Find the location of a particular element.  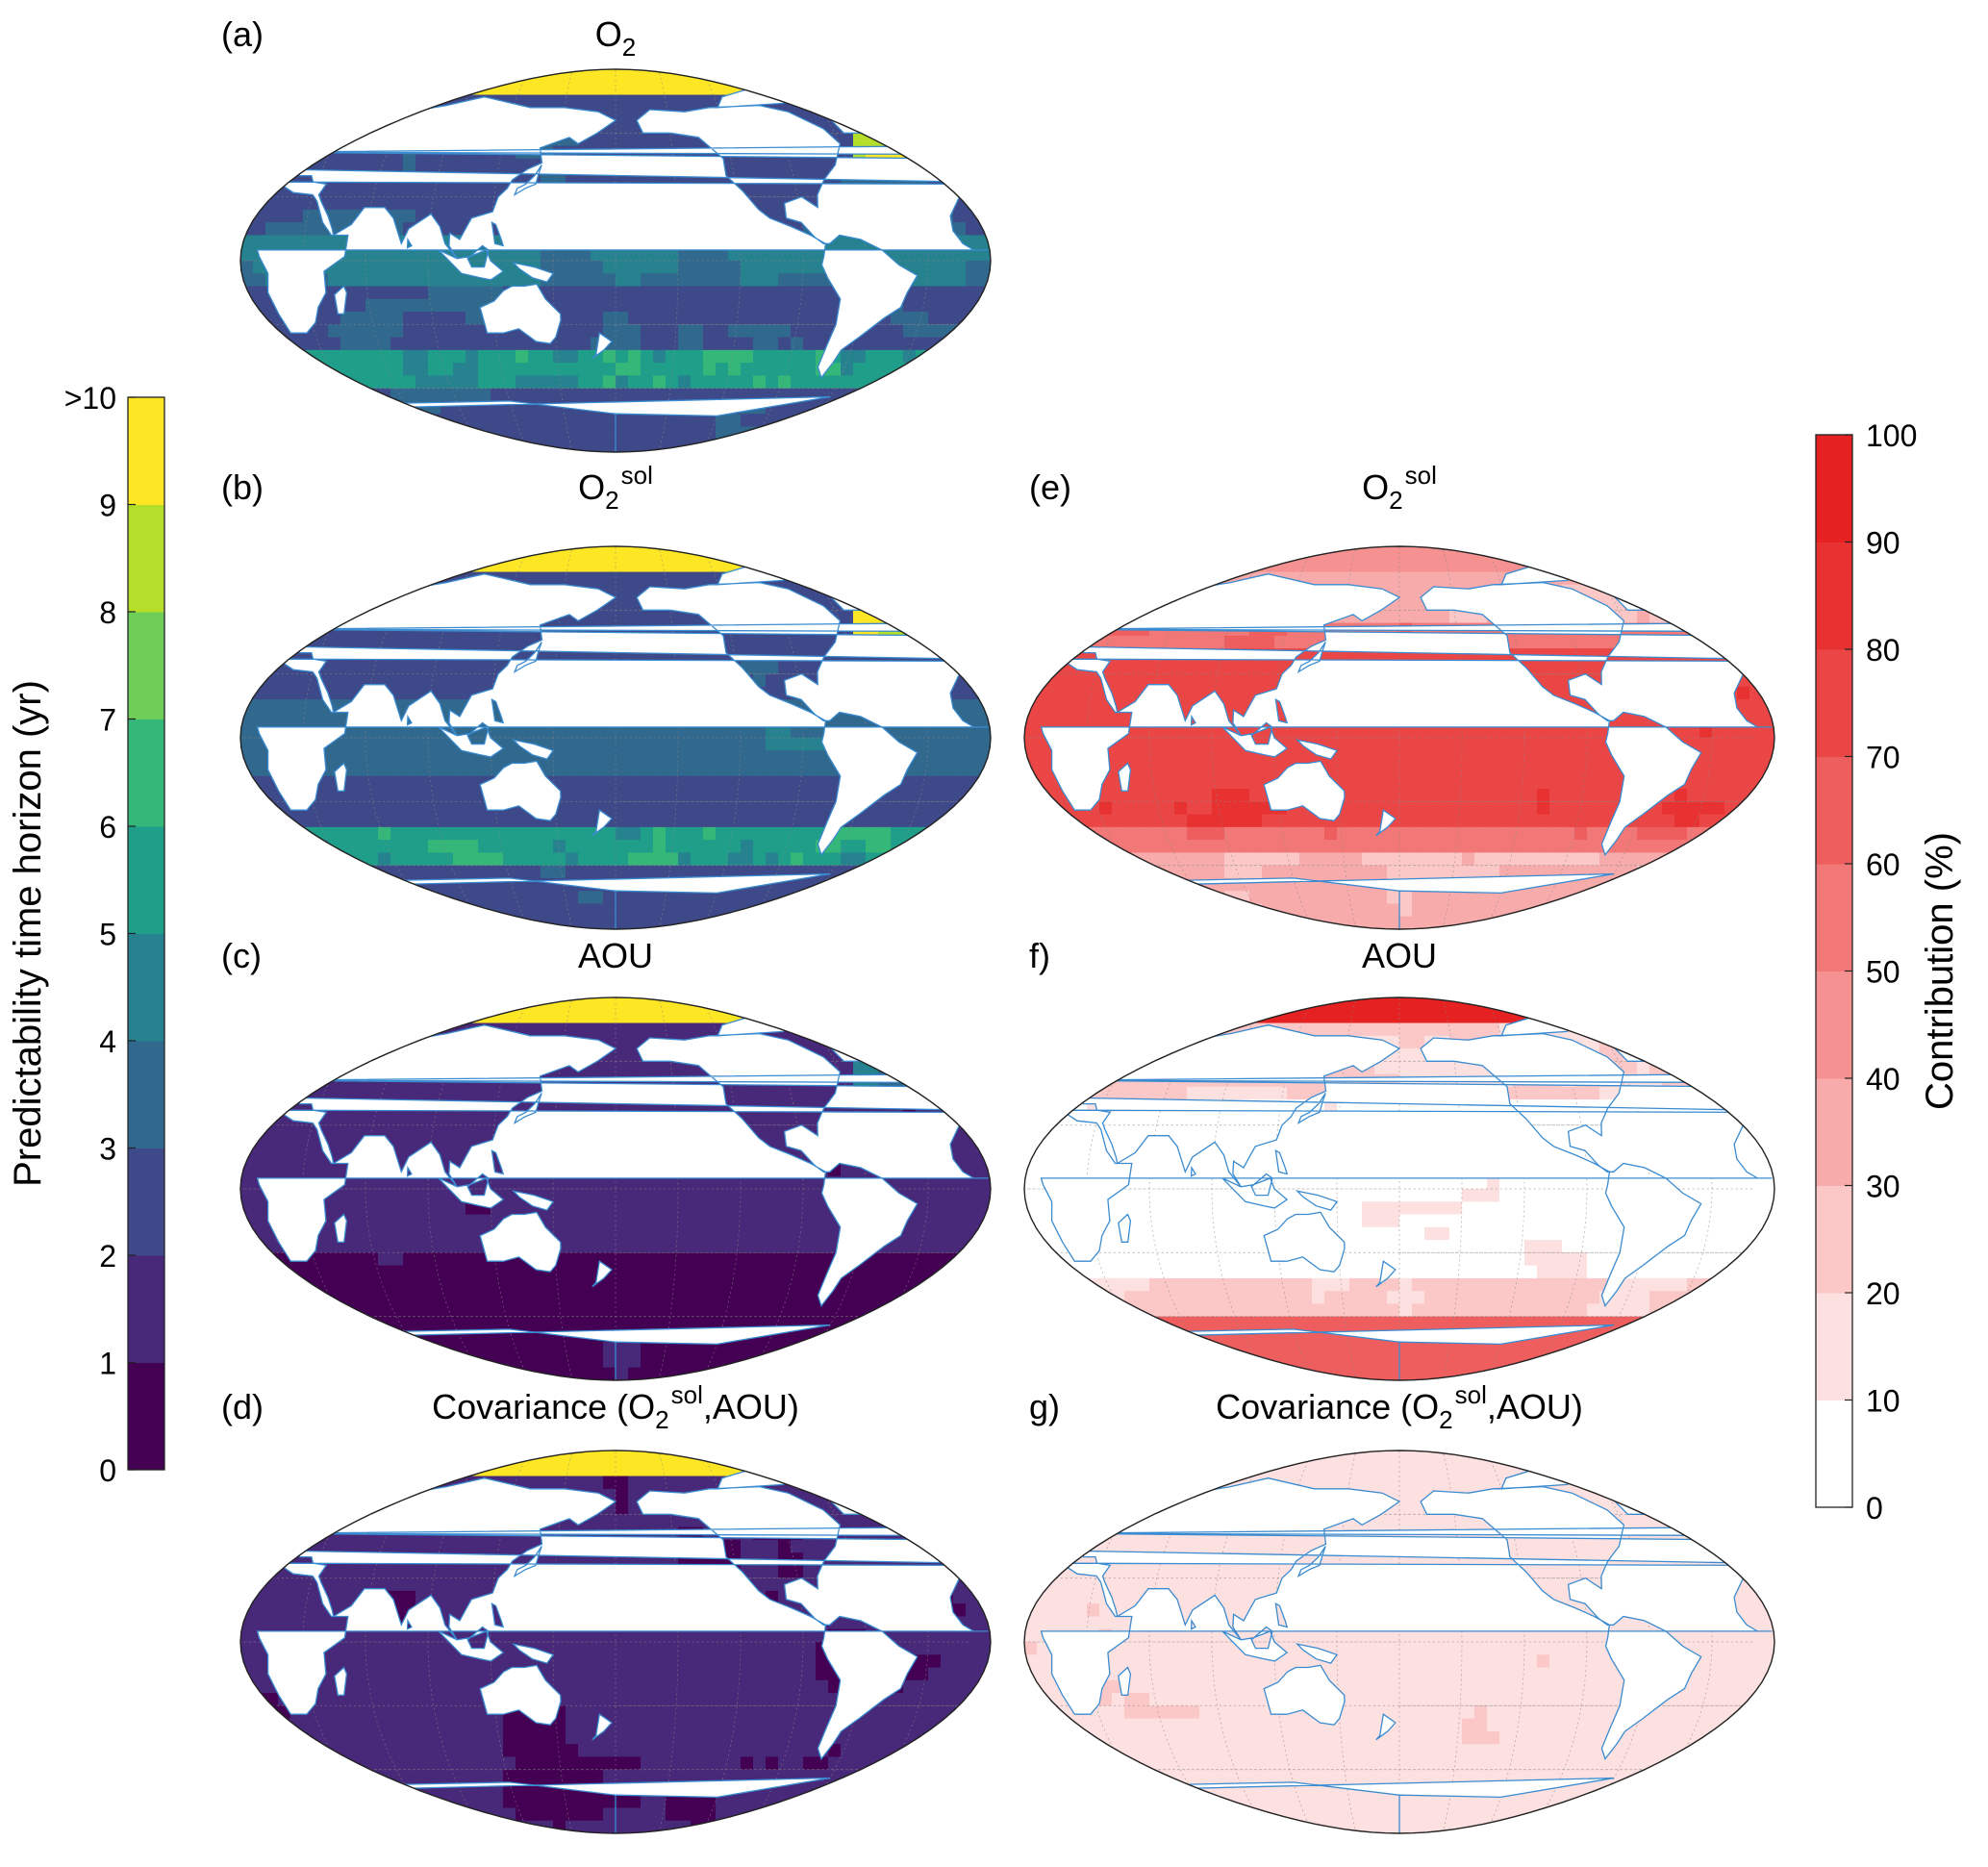

panel-letter: f) is located at coordinates (1039, 955).